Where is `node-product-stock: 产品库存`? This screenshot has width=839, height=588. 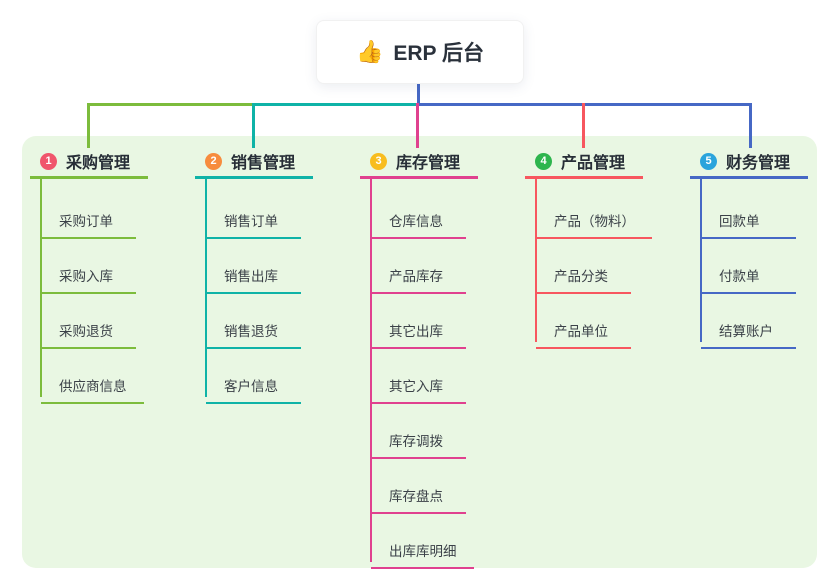
node-product-stock: 产品库存 is located at coordinates (418, 263).